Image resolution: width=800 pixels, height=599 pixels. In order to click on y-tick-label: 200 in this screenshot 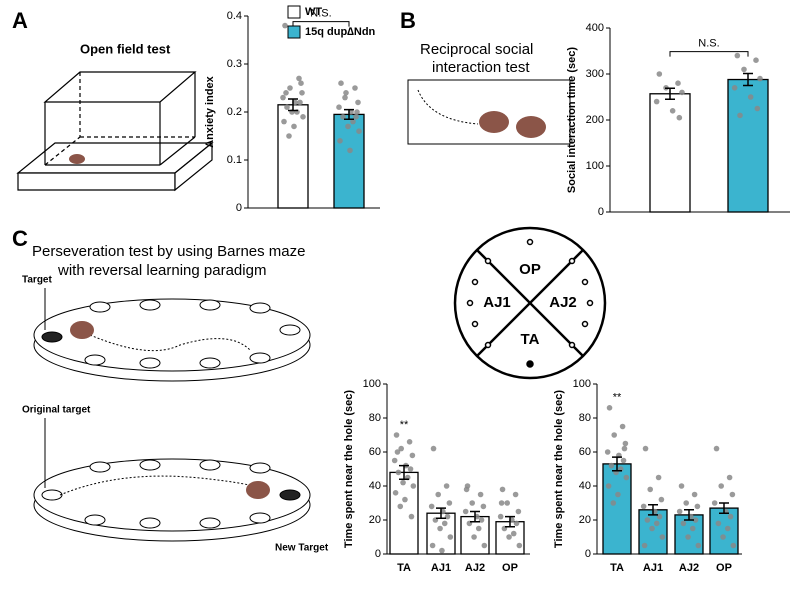, I will do `click(595, 120)`.